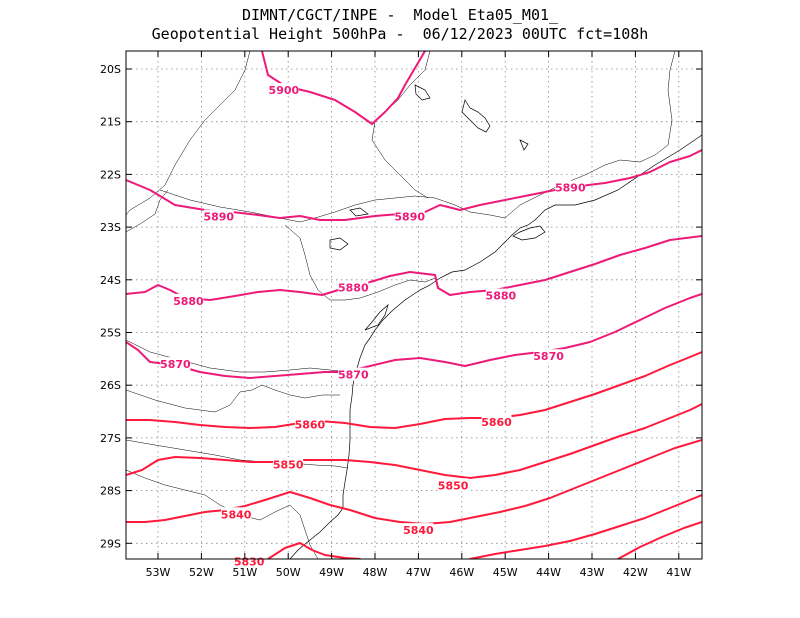 This screenshot has height=618, width=800. What do you see at coordinates (461, 572) in the screenshot?
I see `lon-tick-label: 46W` at bounding box center [461, 572].